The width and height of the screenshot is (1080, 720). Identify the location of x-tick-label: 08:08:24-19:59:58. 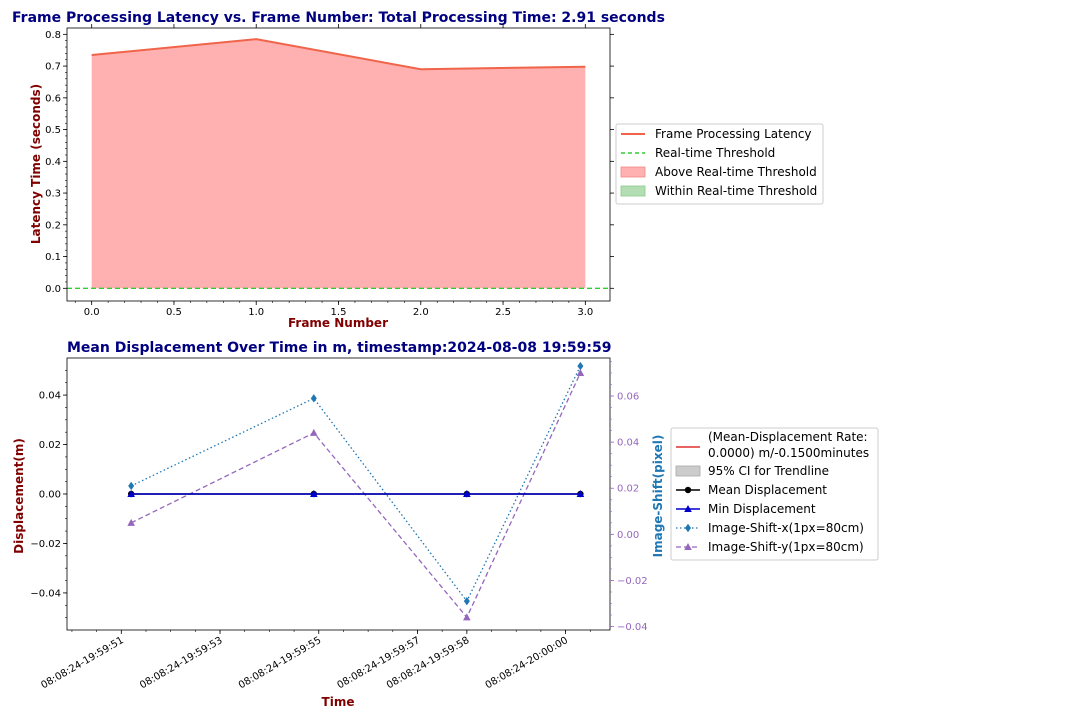
(428, 663).